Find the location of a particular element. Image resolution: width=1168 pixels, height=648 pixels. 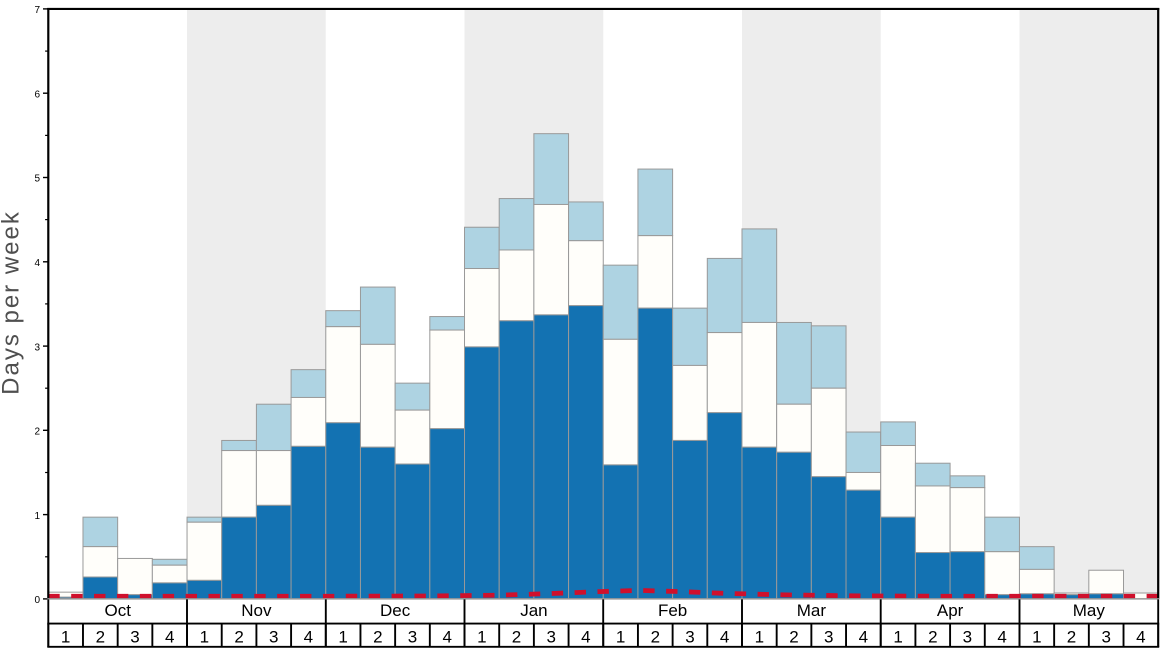

svg-text: Days per week is located at coordinates (12, 302).